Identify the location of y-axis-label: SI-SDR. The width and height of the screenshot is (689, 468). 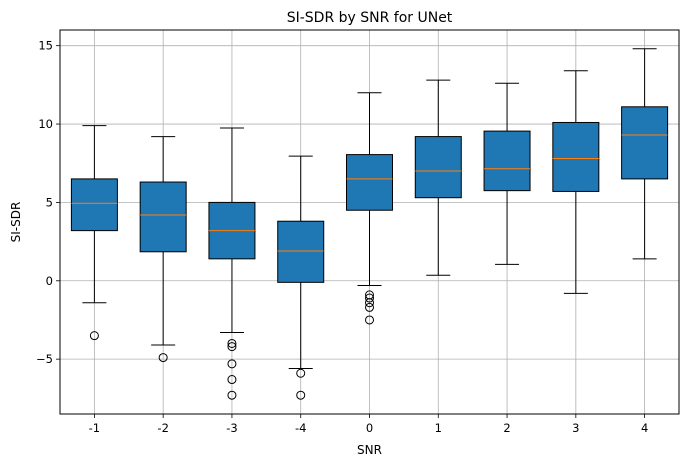
(16, 222).